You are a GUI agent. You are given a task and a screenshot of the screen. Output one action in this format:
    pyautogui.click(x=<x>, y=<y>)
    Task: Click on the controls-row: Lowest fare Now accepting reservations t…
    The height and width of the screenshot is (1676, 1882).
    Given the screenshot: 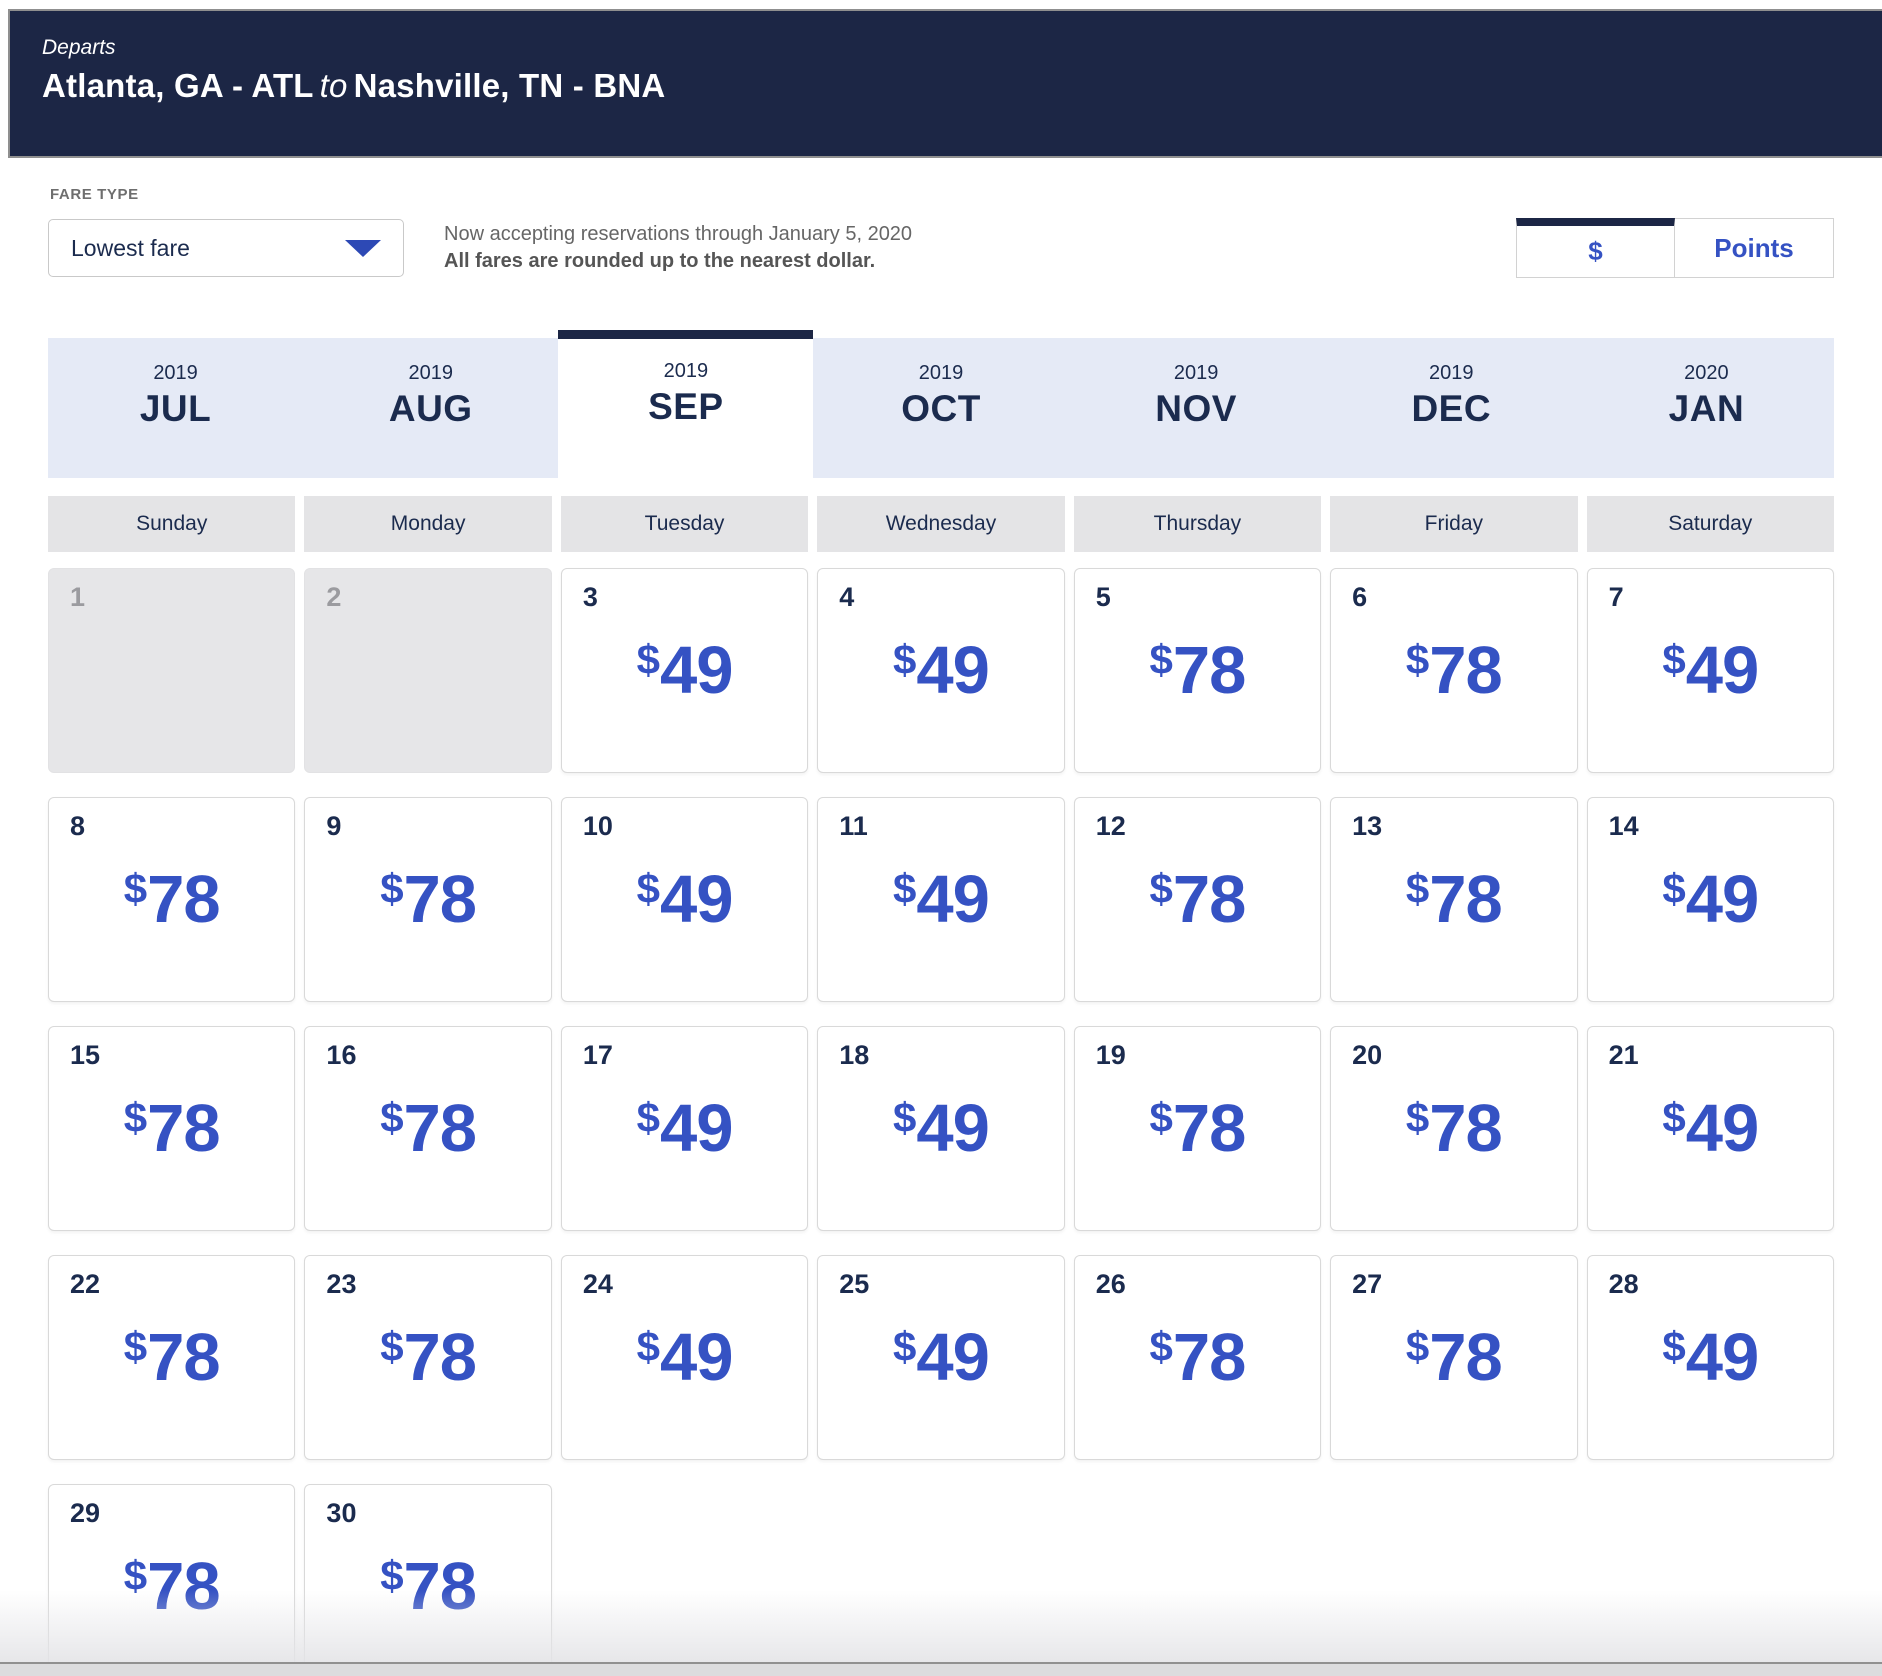 What is the action you would take?
    pyautogui.click(x=941, y=248)
    